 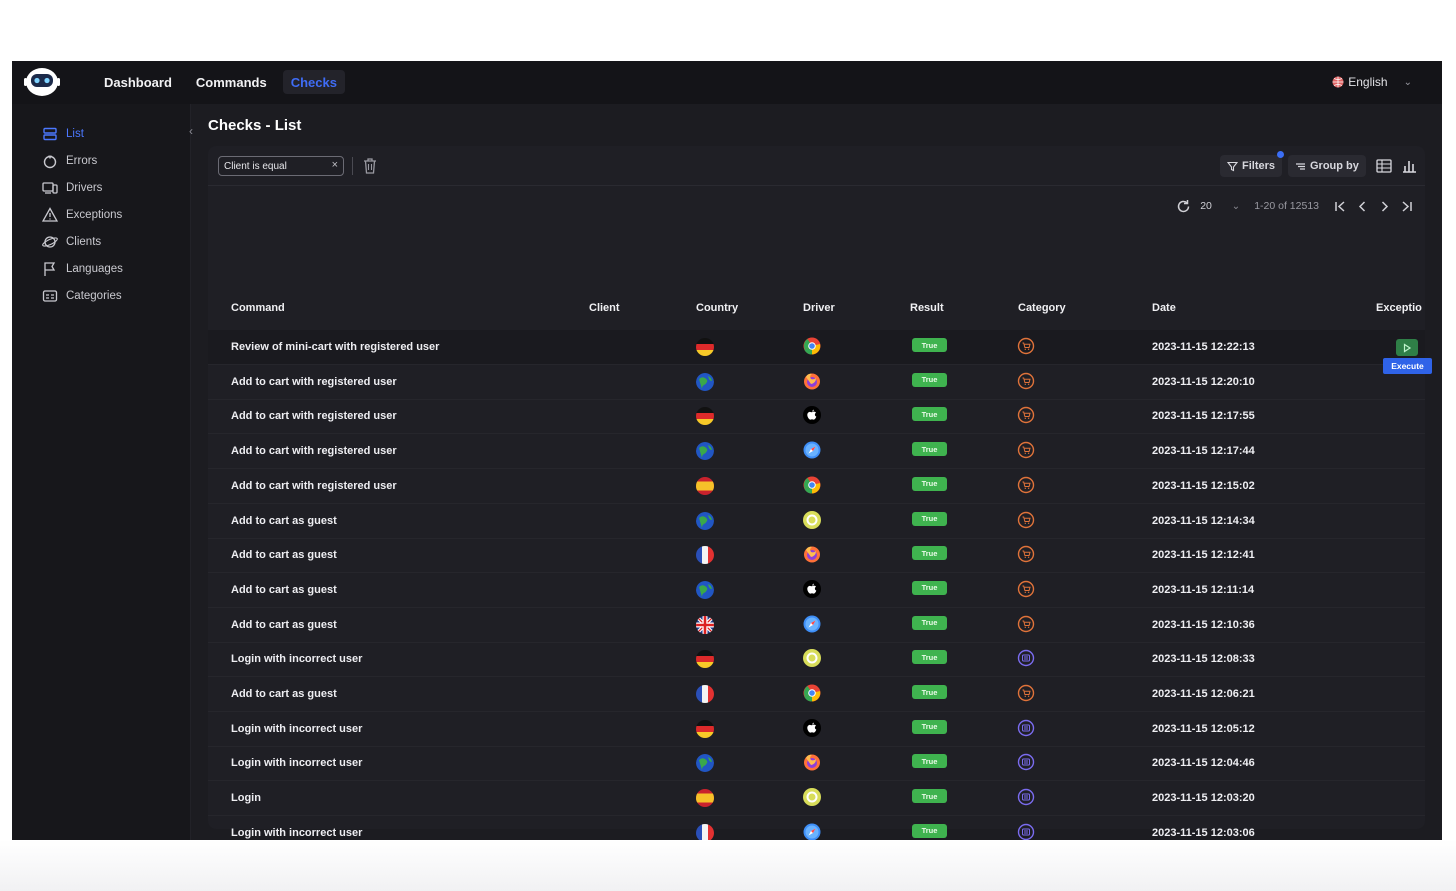 I want to click on table-row: Login True 2023-11-15 12:03:20, so click(x=816, y=799).